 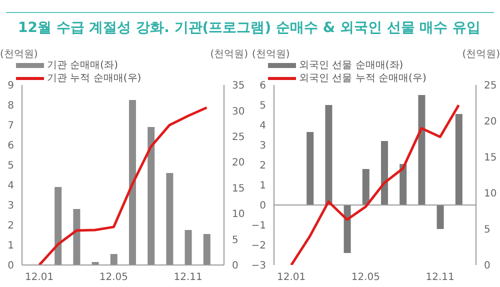 What do you see at coordinates (94, 78) in the screenshot?
I see `legend-label: 기관 누적 순매매(우)` at bounding box center [94, 78].